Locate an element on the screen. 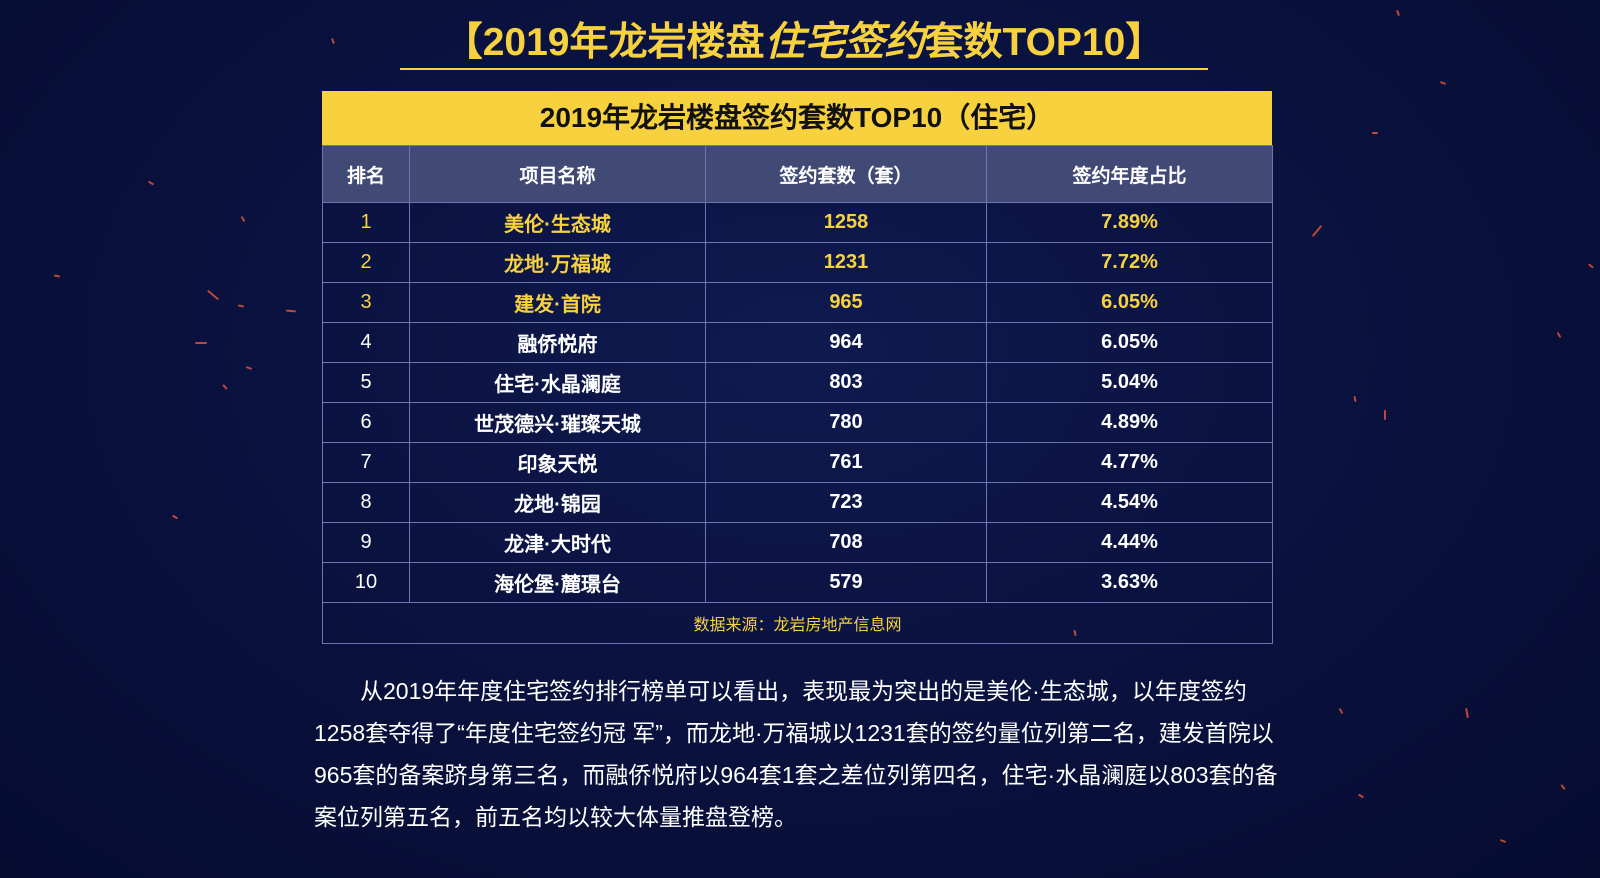 This screenshot has height=878, width=1600. rank-cell: 4 is located at coordinates (366, 342).